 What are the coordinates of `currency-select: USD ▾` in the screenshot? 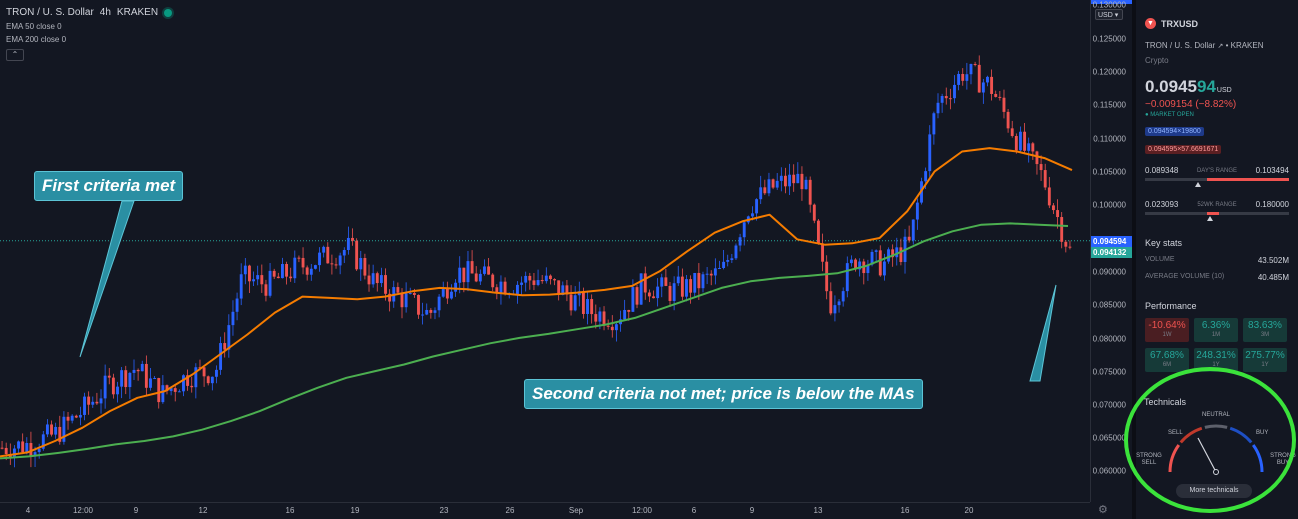 It's located at (1109, 14).